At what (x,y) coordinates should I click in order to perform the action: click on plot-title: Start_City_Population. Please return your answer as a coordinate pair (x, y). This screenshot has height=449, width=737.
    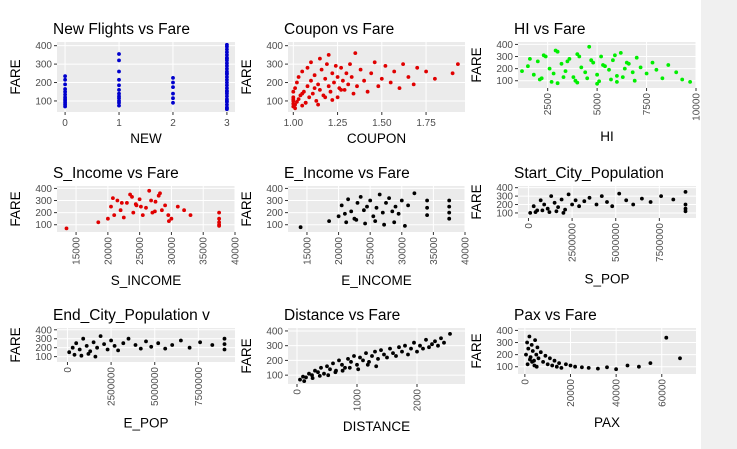
    Looking at the image, I should click on (589, 173).